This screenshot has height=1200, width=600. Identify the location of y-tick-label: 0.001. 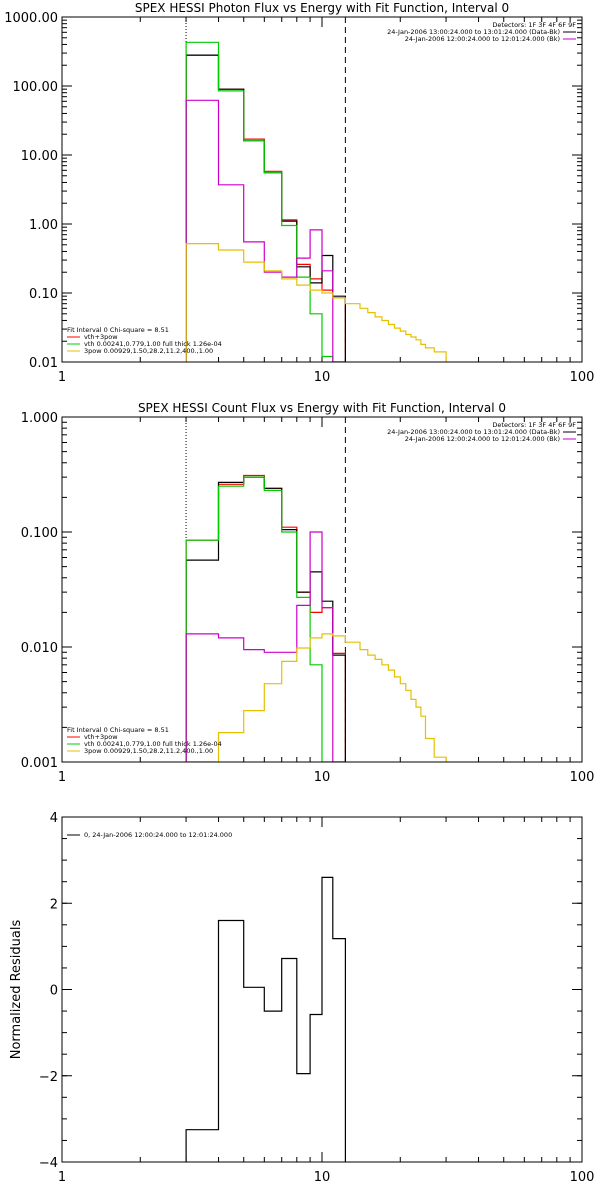
(39, 763).